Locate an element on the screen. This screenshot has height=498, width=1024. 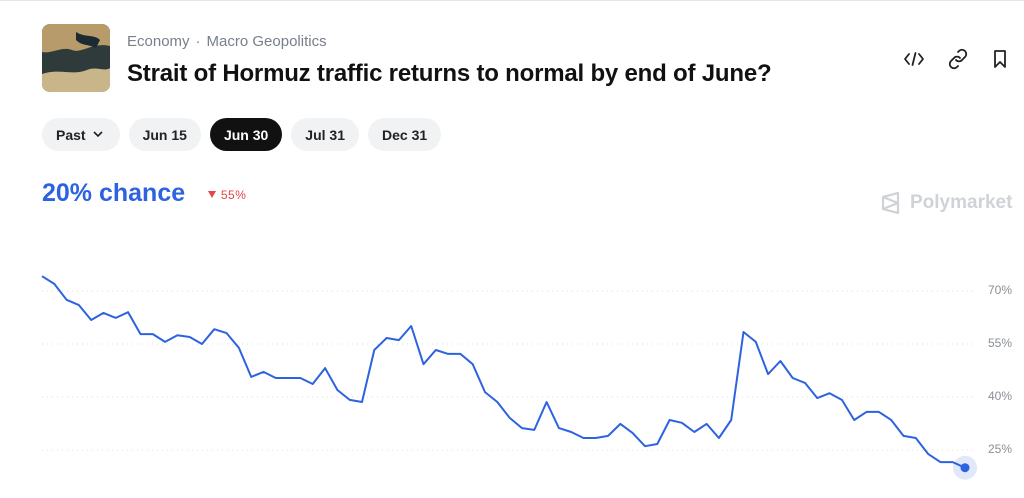
subcategory: Macro Geopolitics is located at coordinates (266, 41).